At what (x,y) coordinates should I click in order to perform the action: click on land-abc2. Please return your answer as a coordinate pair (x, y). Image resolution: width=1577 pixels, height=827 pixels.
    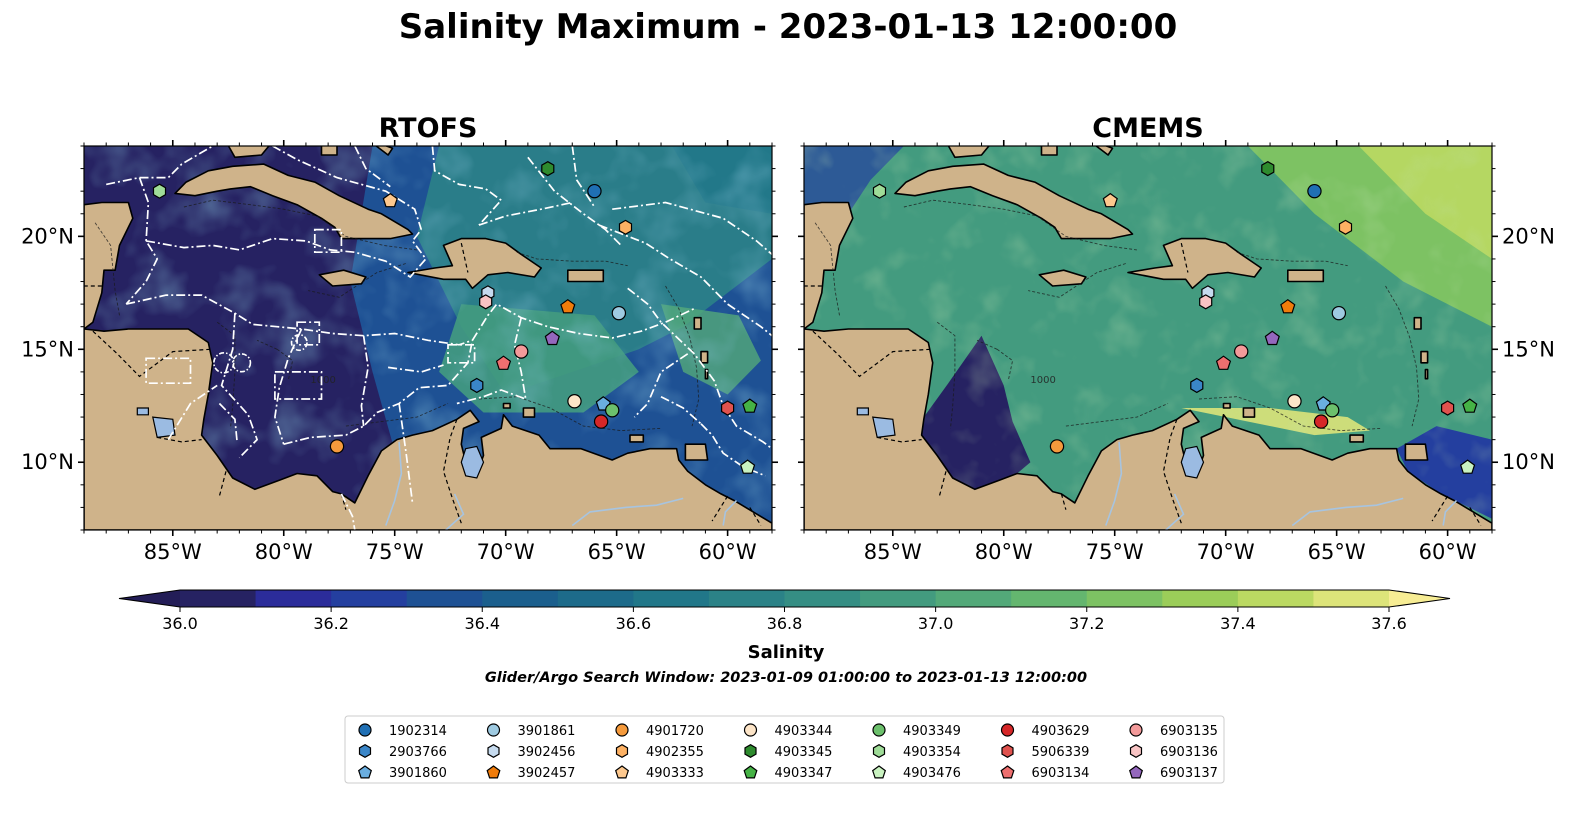
    Looking at the image, I should click on (1249, 412).